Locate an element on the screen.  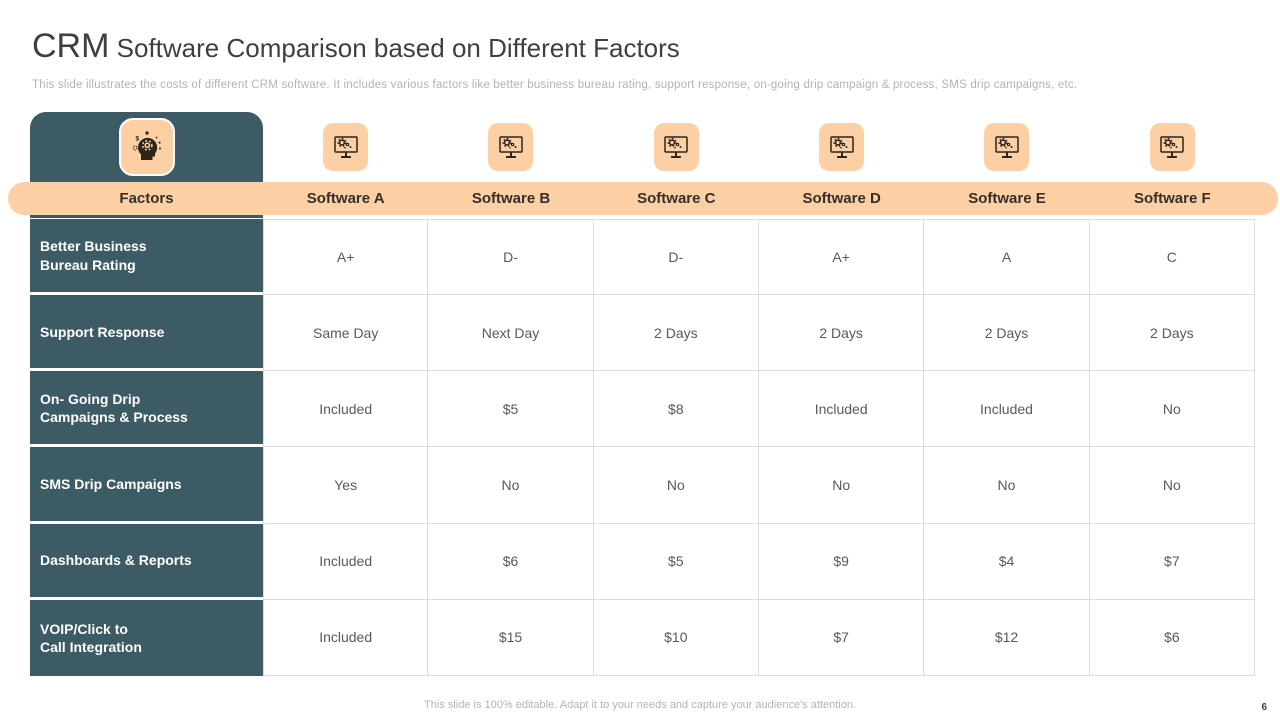
factor-label: Better Business Bureau Rating is located at coordinates (146, 257).